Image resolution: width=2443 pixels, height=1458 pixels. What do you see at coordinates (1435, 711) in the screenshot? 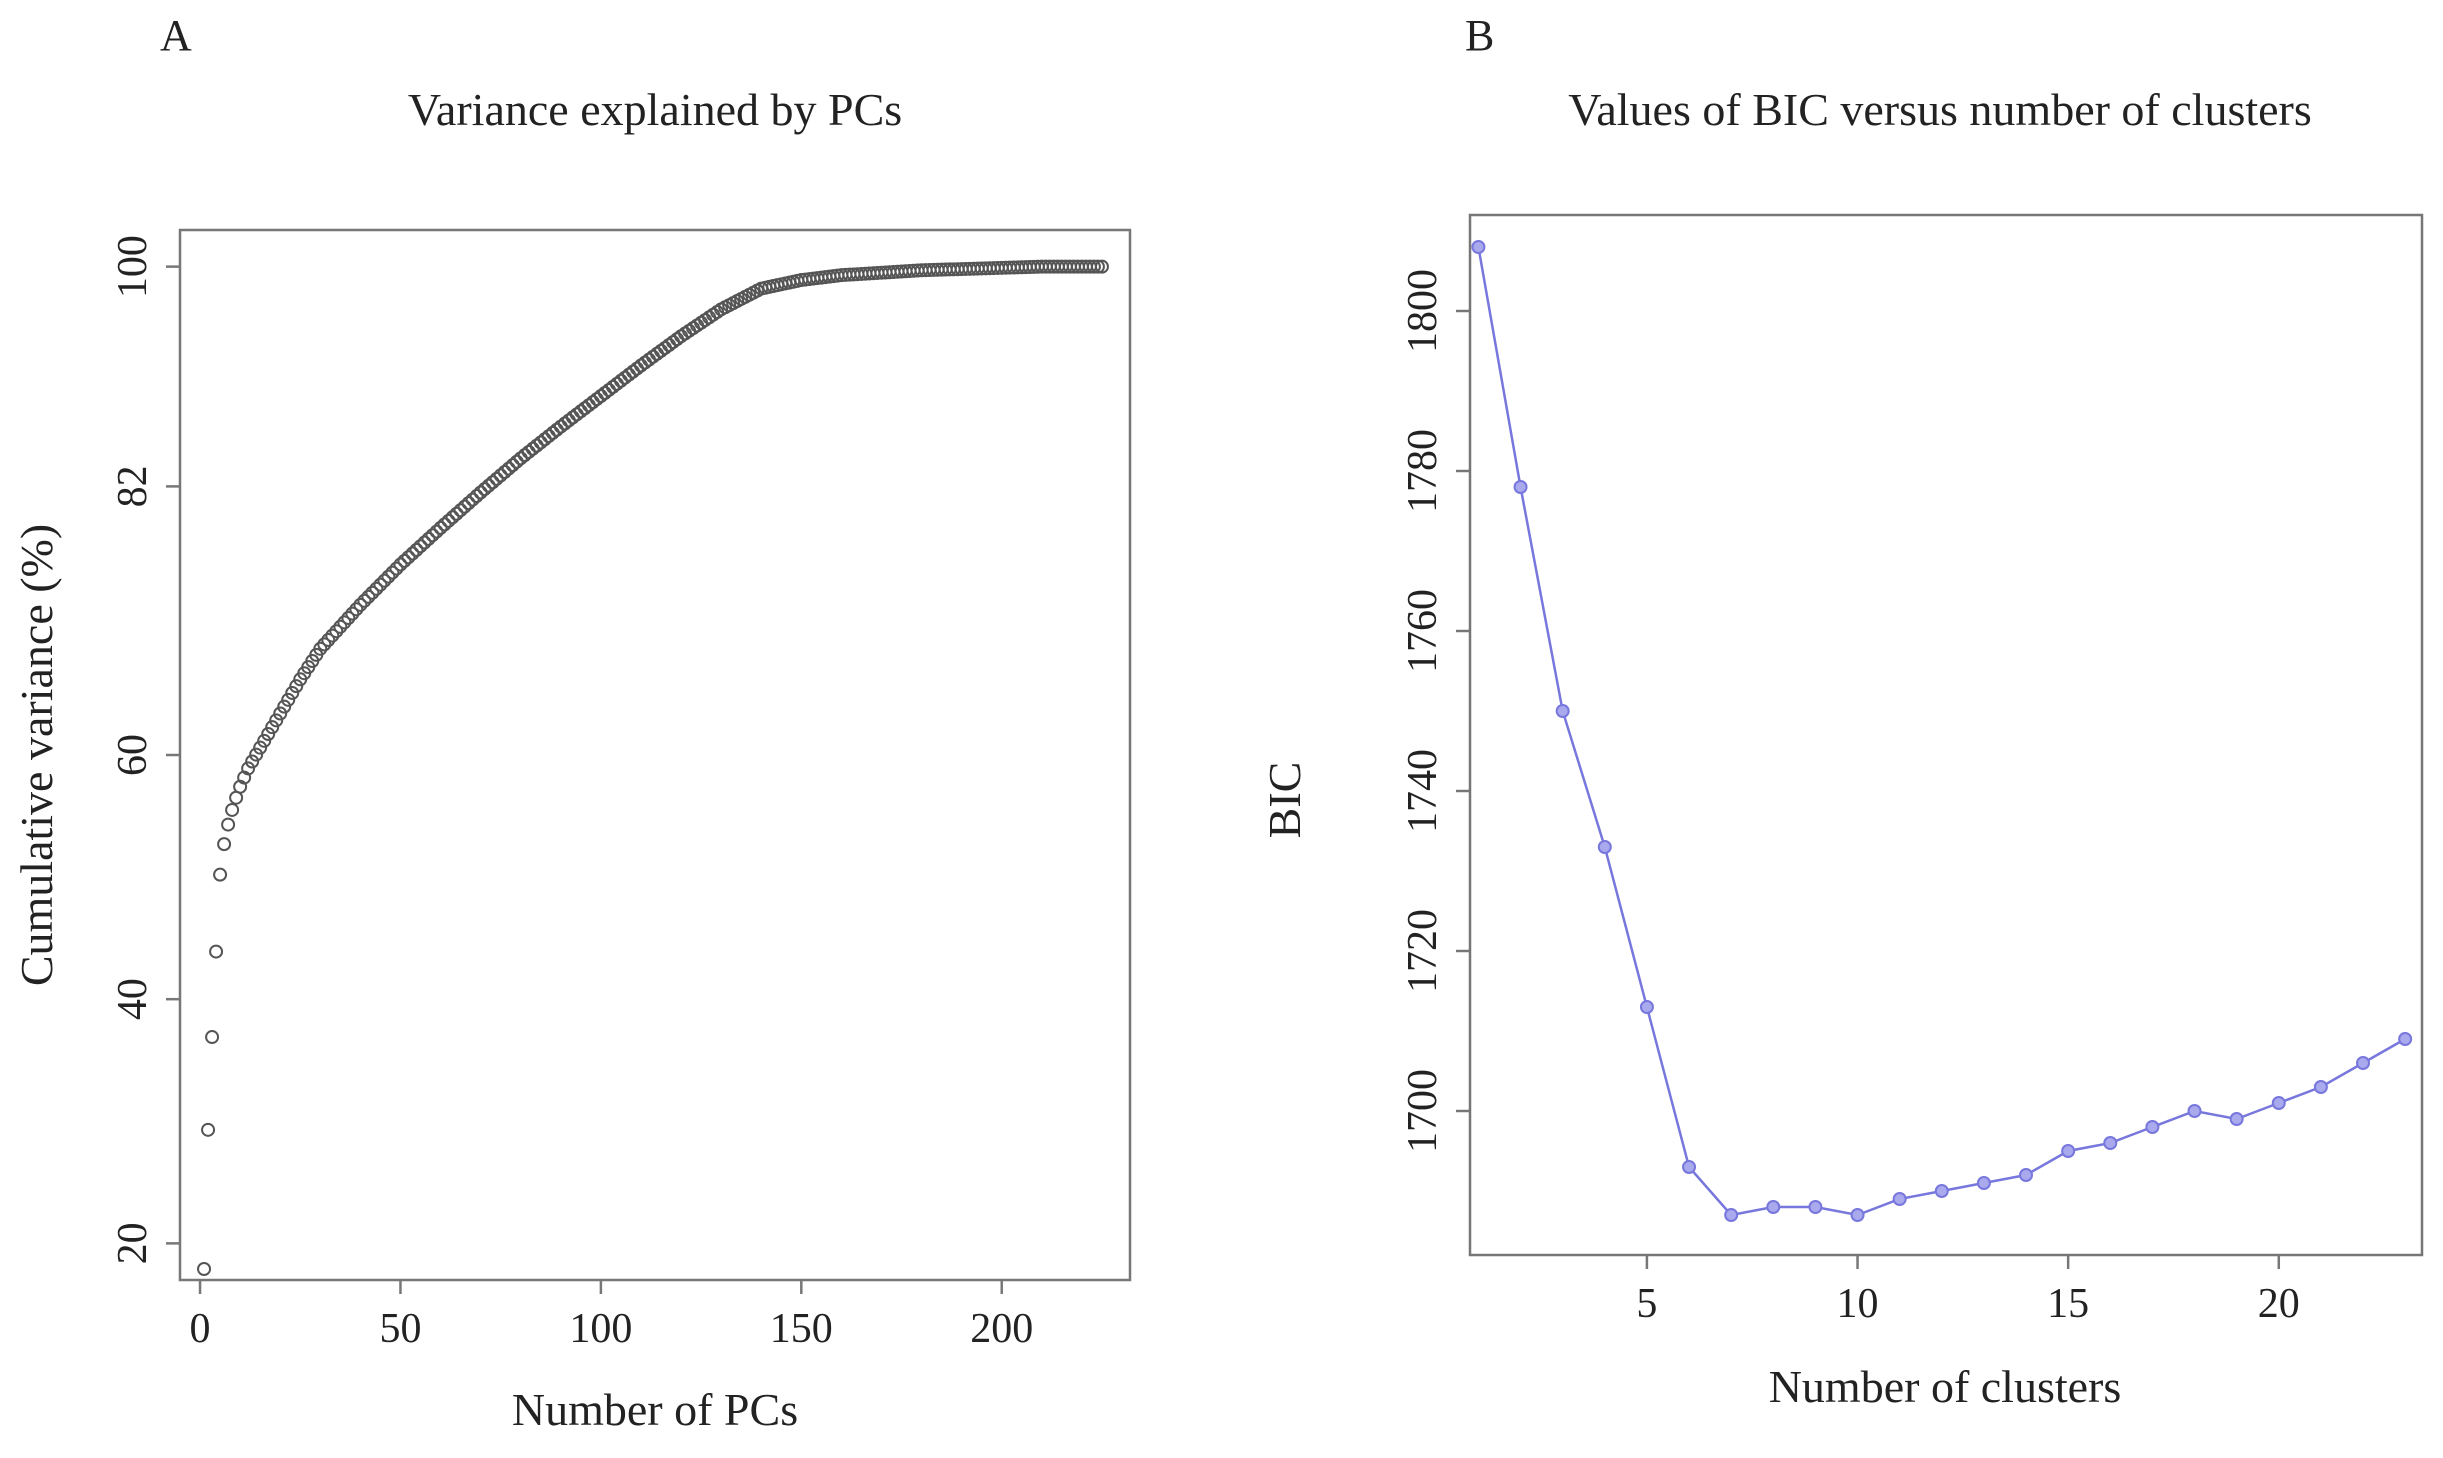
I see `panel-b-y-axis: 1700 1720 1740 1760 1780 1800` at bounding box center [1435, 711].